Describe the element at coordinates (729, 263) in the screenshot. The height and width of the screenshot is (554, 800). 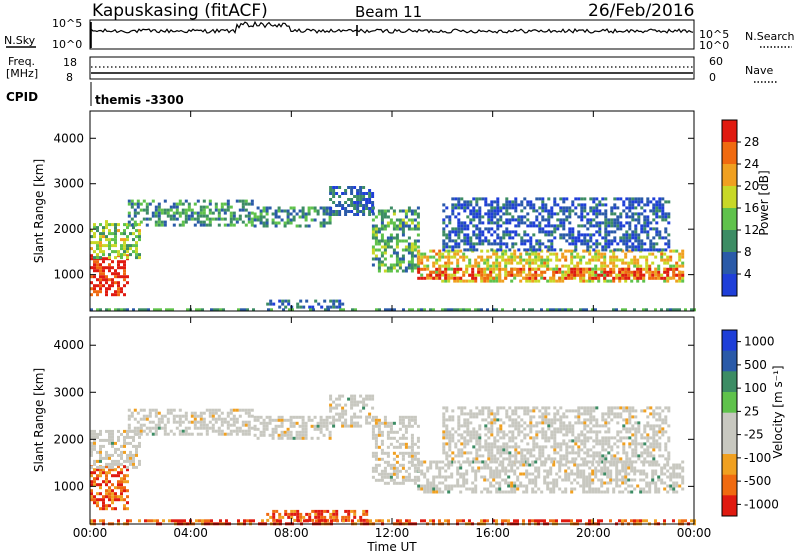
I see `colorbar-swatch` at that location.